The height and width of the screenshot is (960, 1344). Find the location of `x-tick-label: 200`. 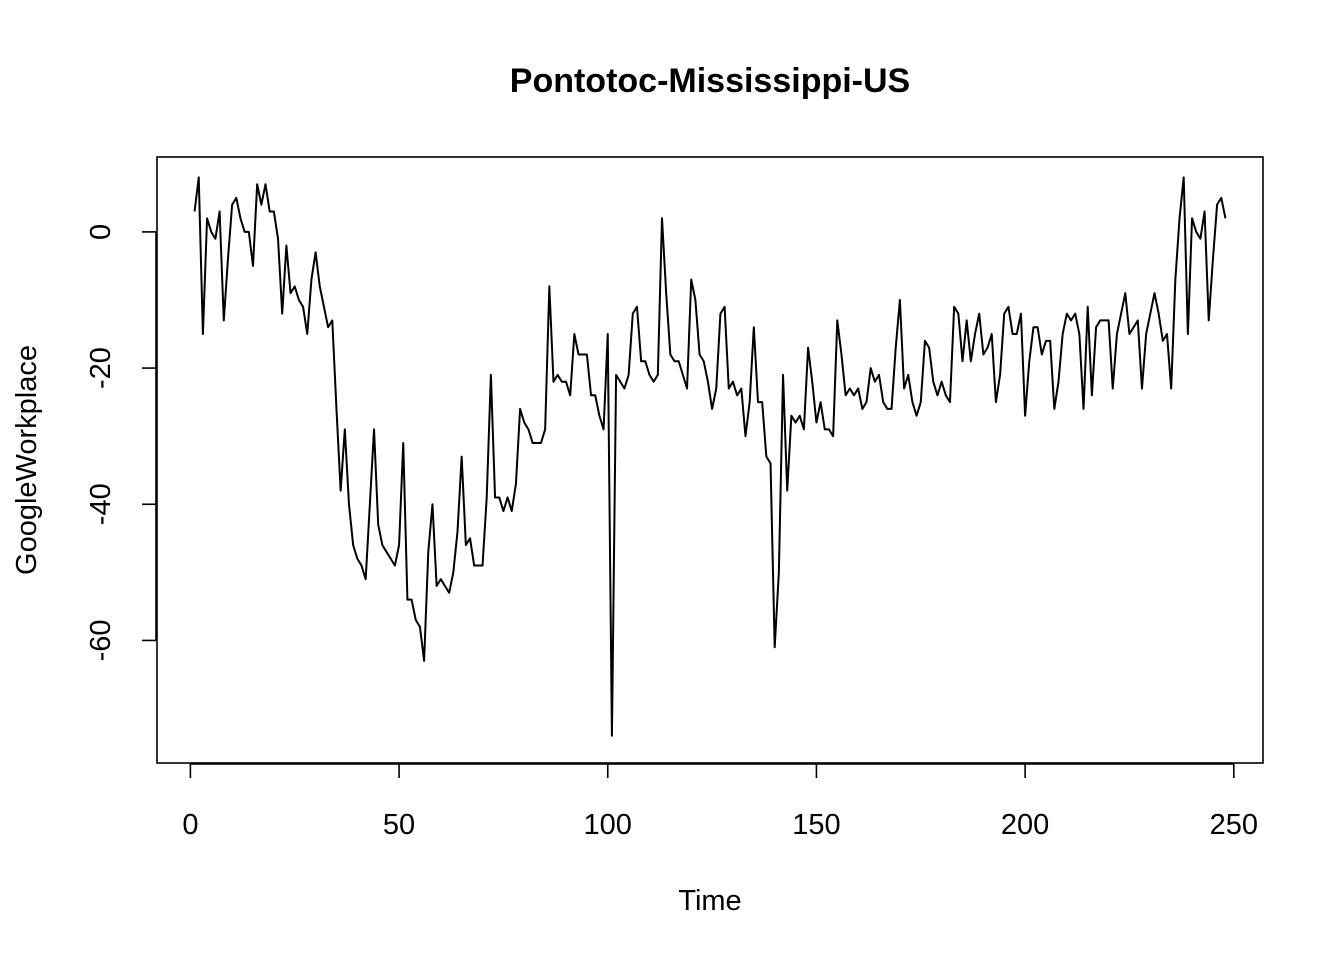

x-tick-label: 200 is located at coordinates (1025, 825).